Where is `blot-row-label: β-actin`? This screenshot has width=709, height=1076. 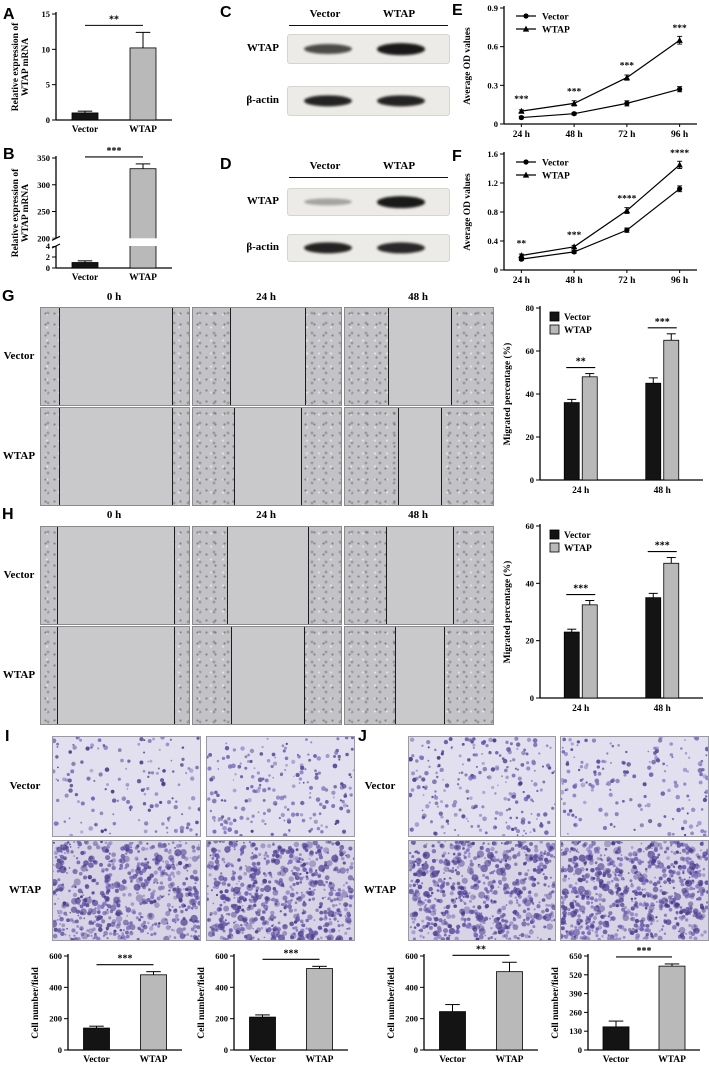 blot-row-label: β-actin is located at coordinates (262, 100).